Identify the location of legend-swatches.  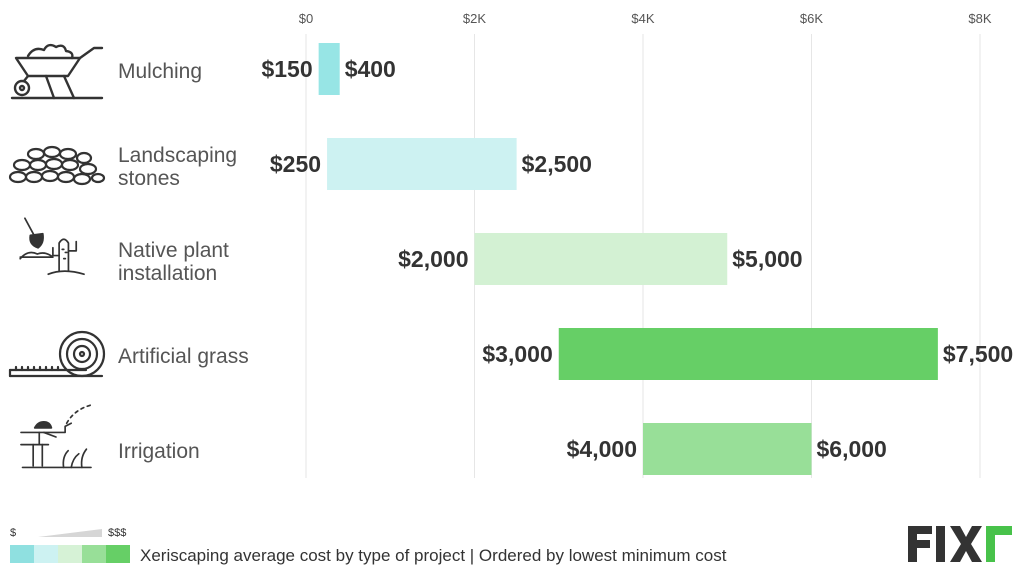
(70, 554).